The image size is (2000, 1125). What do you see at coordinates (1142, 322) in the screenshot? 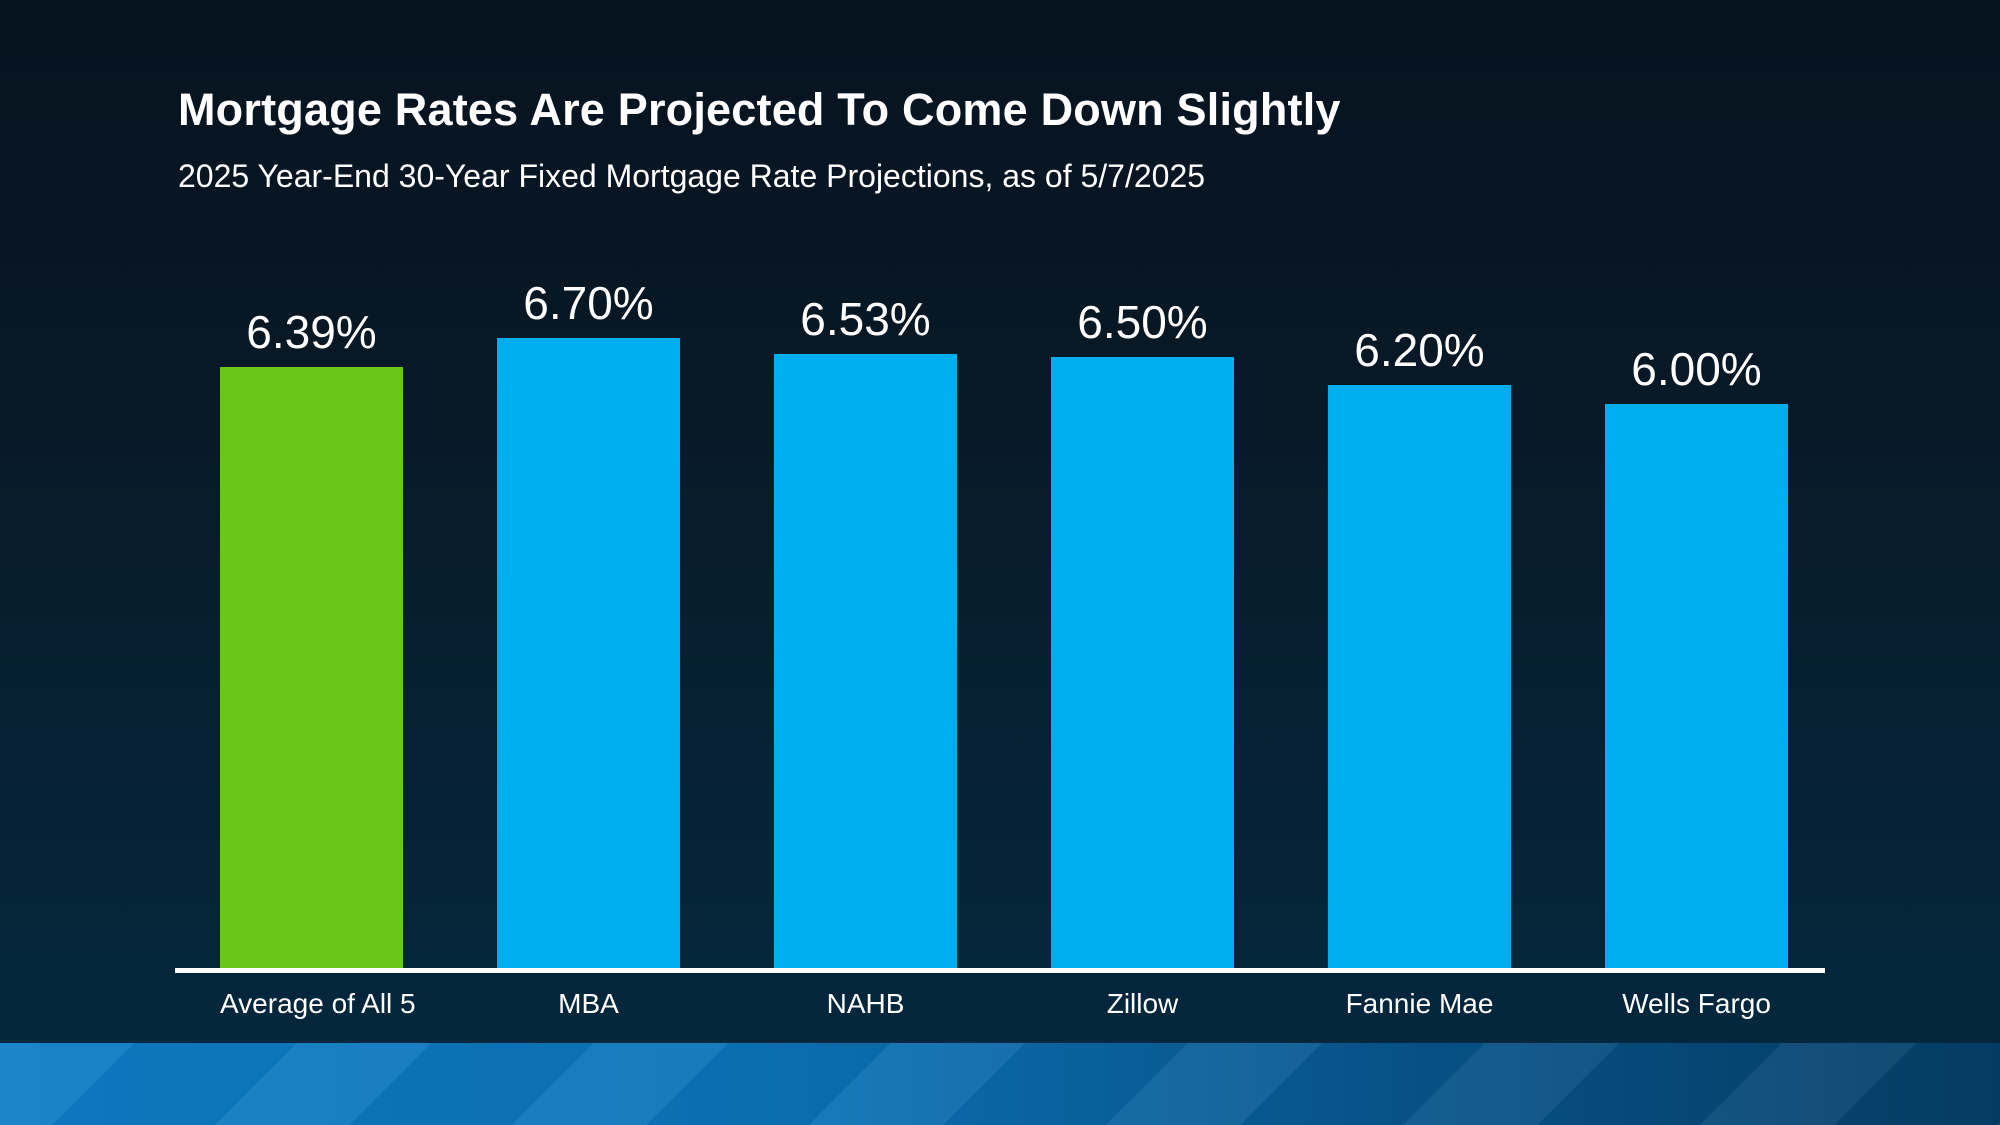
I see `bar-value-label: 6.50%` at bounding box center [1142, 322].